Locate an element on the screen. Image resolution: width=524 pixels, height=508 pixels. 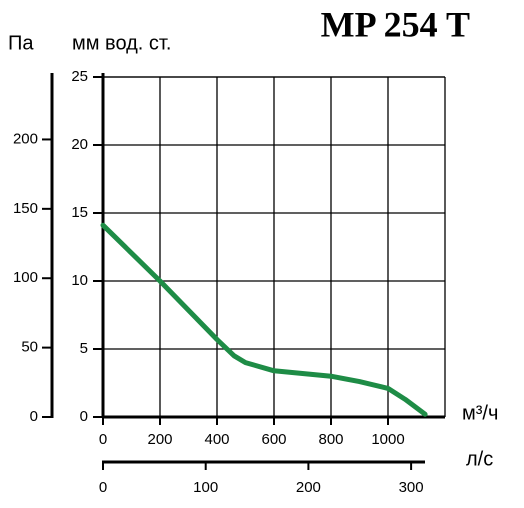
y-tick-label: 0 is located at coordinates (84, 416).